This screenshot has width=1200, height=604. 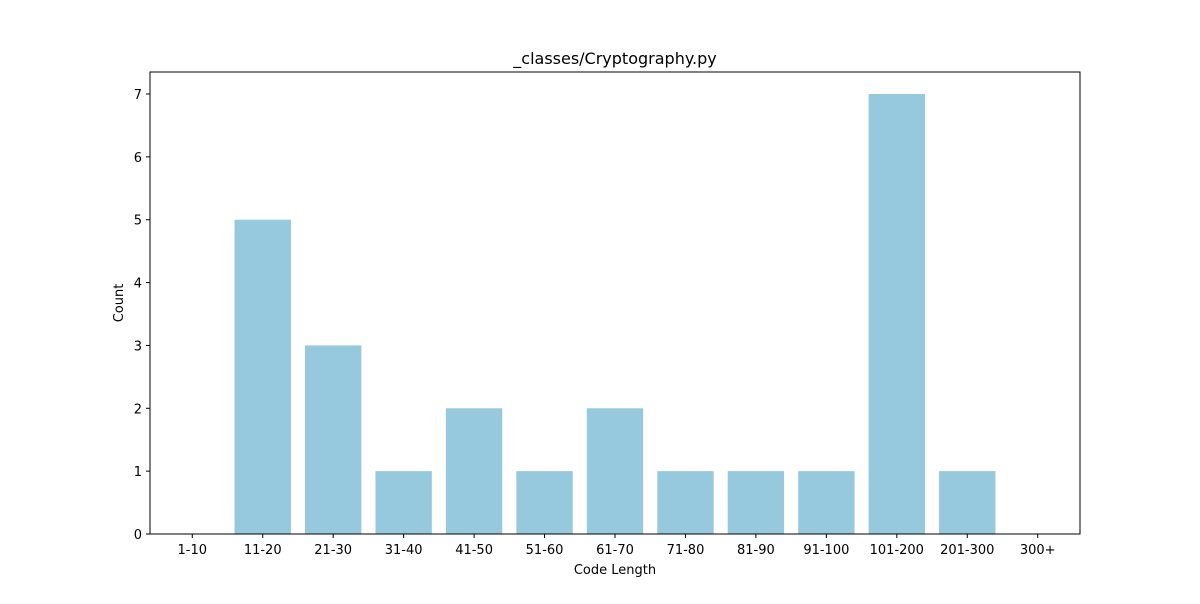 I want to click on y-tick-label: 6, so click(x=138, y=158).